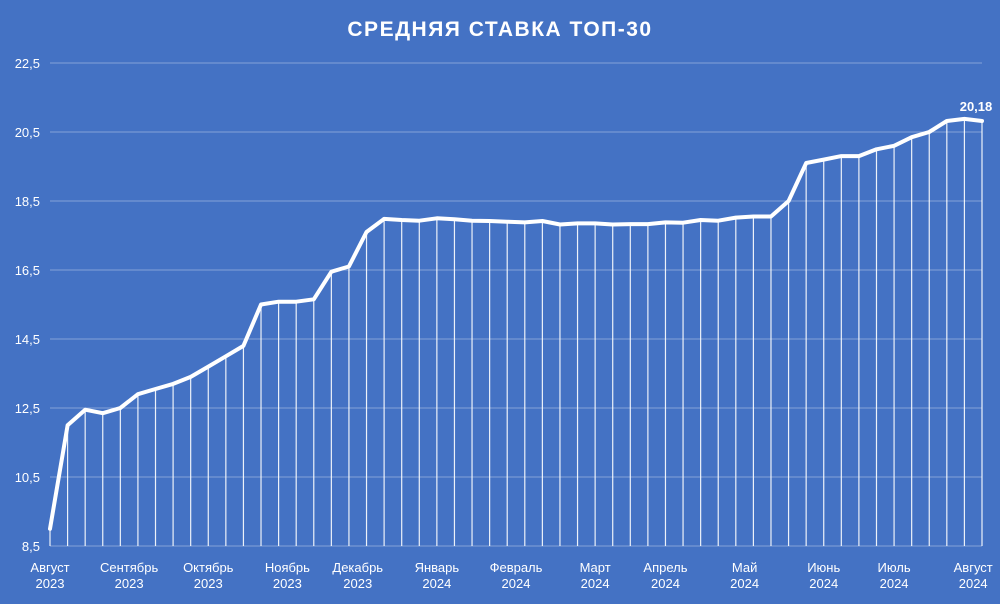 This screenshot has width=1000, height=604. I want to click on y-tick-label: 16,5, so click(27, 270).